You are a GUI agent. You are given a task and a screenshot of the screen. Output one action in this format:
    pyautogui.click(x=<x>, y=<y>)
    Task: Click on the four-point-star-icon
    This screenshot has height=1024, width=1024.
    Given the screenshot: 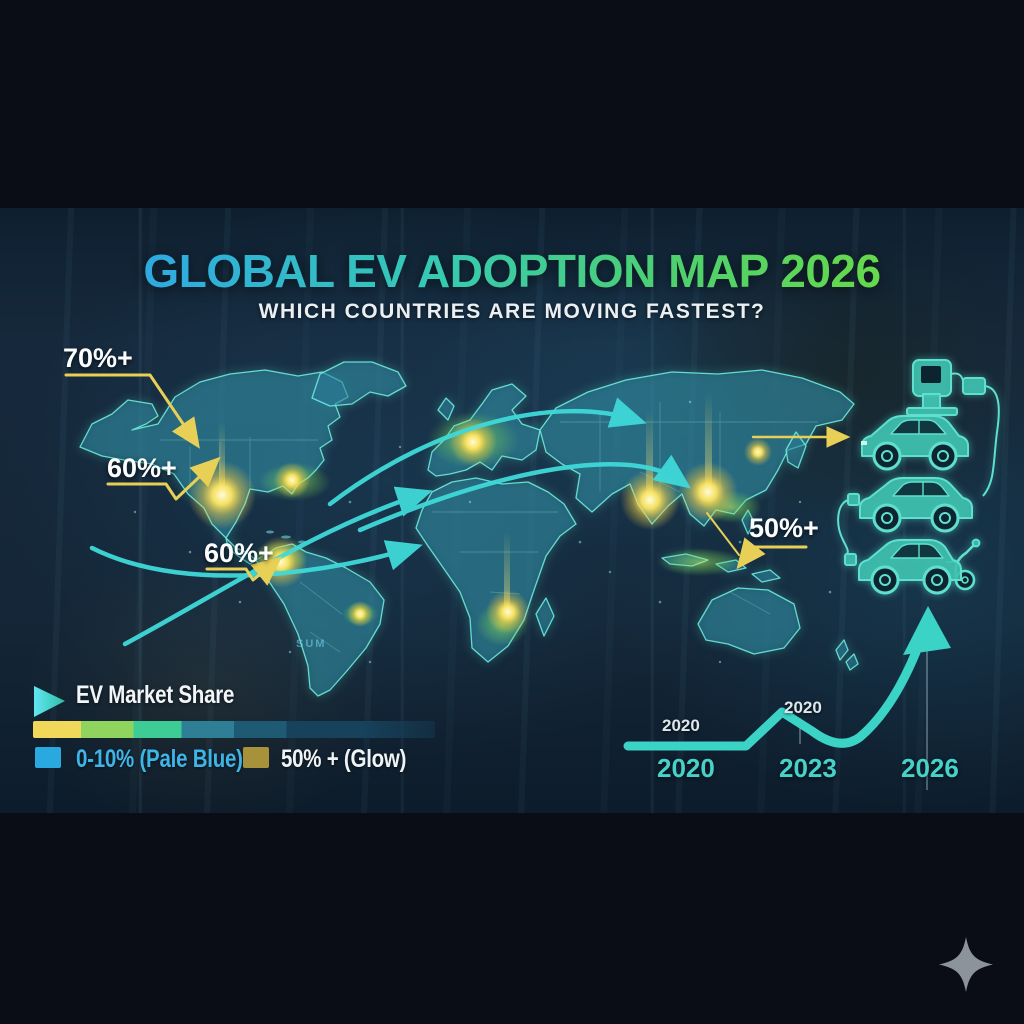 What is the action you would take?
    pyautogui.click(x=966, y=964)
    